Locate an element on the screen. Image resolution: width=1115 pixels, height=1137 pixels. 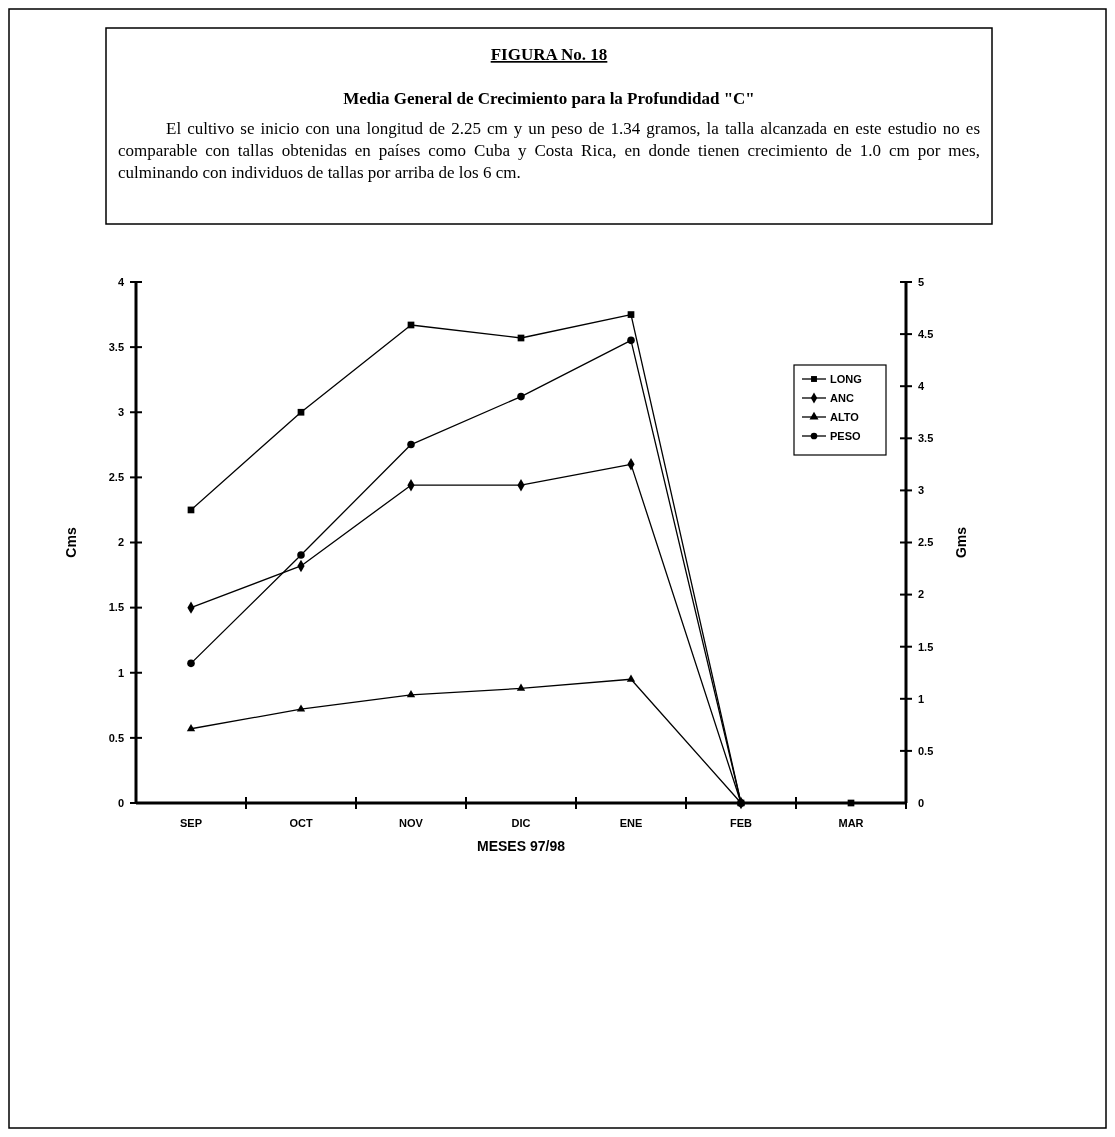
y2-tick-label: 4 is located at coordinates (921, 386).